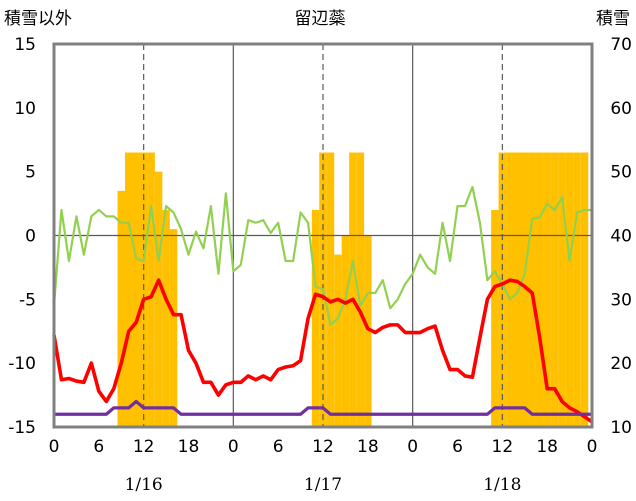  Describe the element at coordinates (621, 428) in the screenshot. I see `right-tick-label: 10` at that location.